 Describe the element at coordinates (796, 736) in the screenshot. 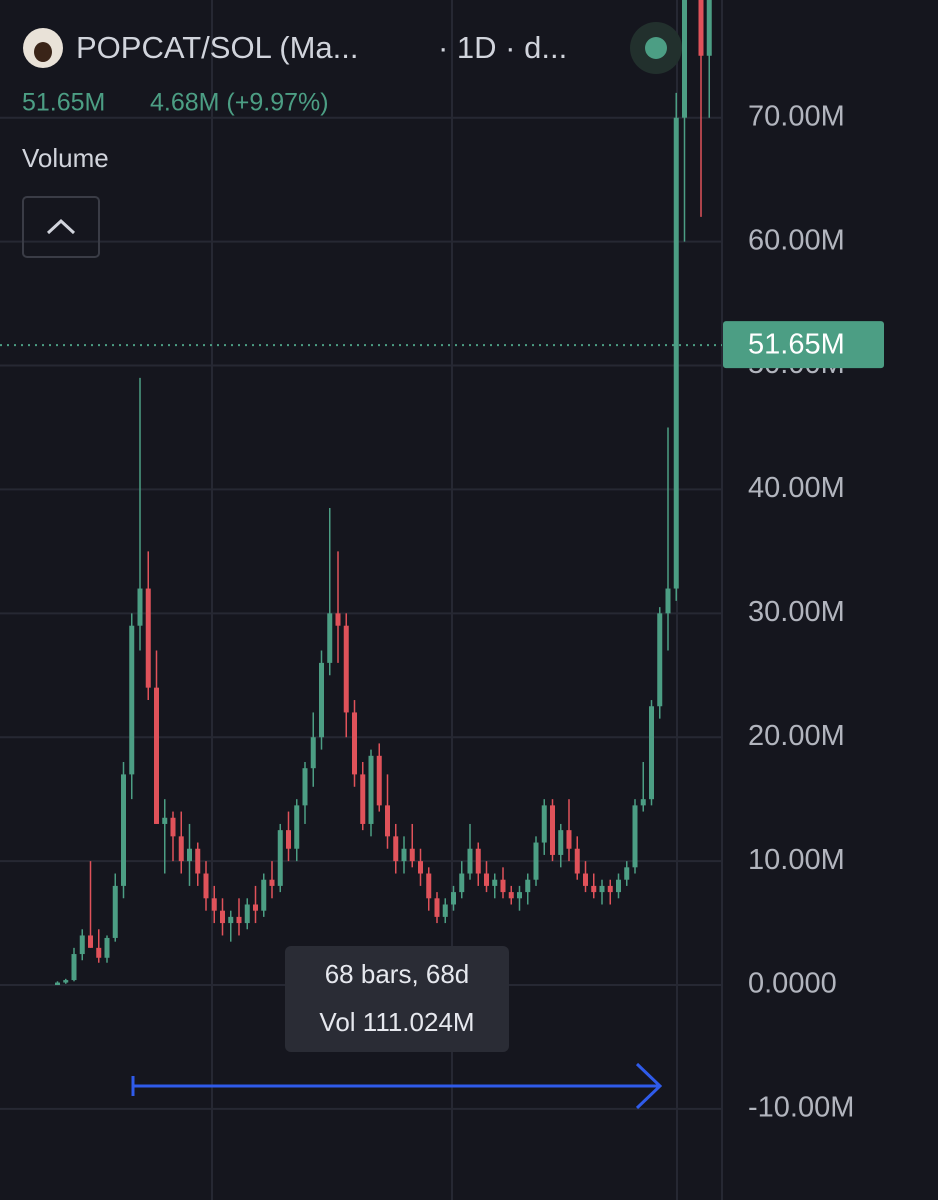

I see `y-tick-label: 20.00M` at that location.